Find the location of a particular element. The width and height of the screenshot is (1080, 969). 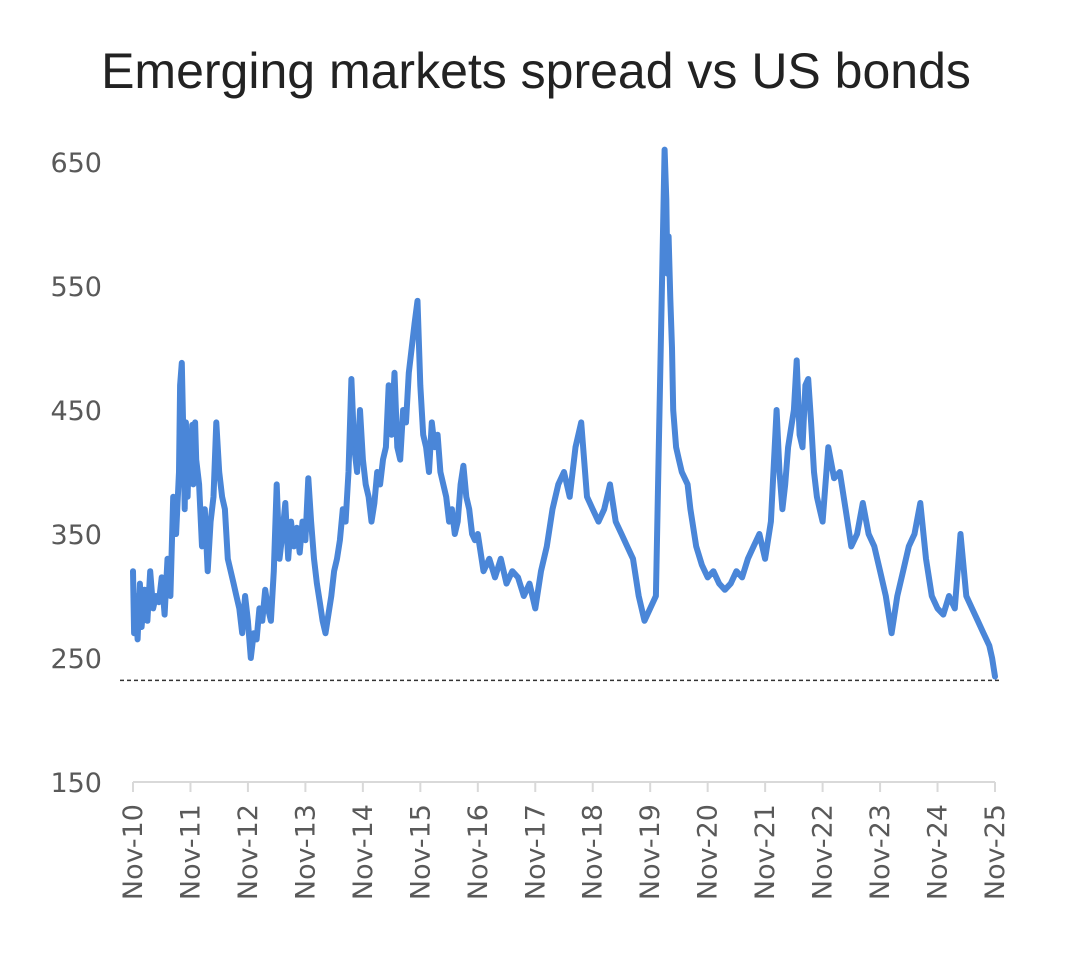

y-tick-label: 150 is located at coordinates (76, 783).